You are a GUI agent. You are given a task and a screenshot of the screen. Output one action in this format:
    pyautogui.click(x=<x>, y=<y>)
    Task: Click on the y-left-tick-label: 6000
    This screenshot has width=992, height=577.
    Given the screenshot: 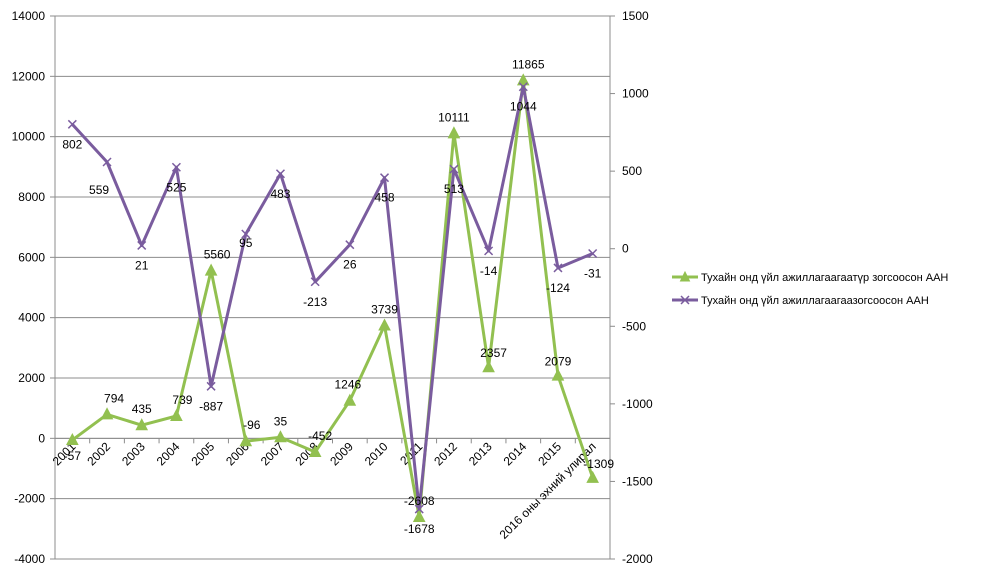 What is the action you would take?
    pyautogui.click(x=31, y=257)
    